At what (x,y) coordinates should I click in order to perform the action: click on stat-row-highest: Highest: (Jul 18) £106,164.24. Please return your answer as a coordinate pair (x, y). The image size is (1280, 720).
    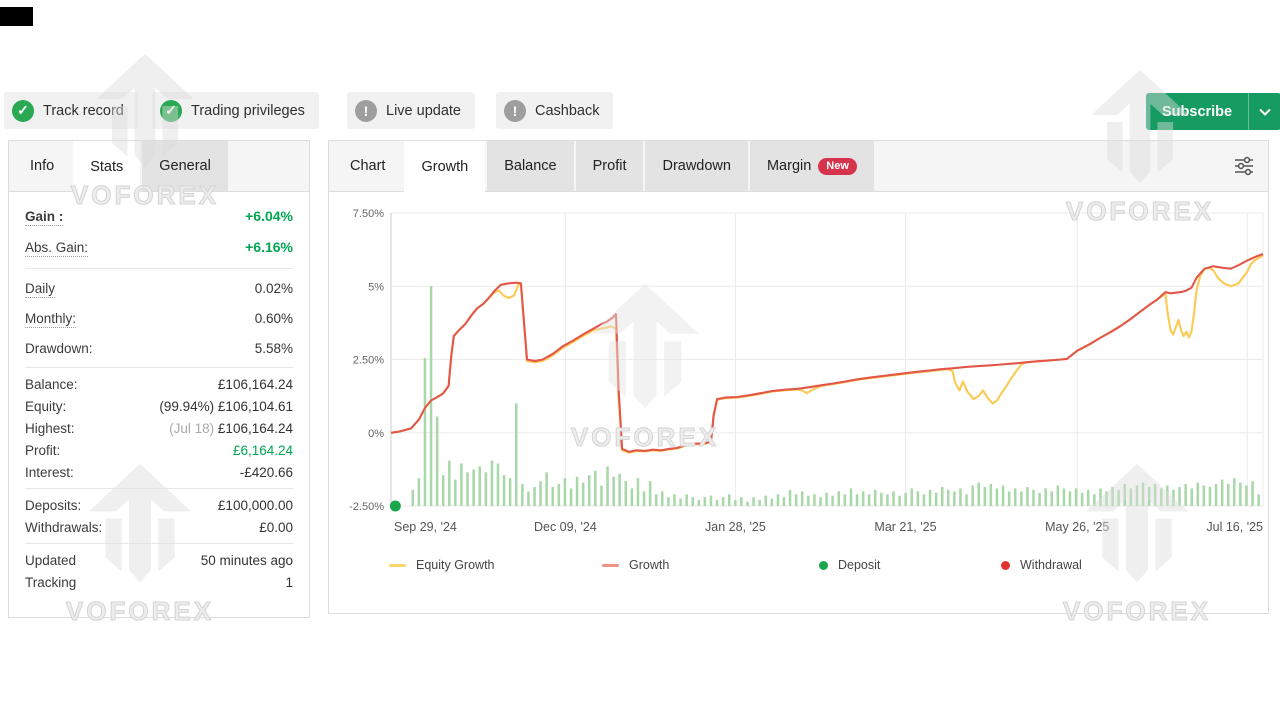
    Looking at the image, I should click on (159, 428).